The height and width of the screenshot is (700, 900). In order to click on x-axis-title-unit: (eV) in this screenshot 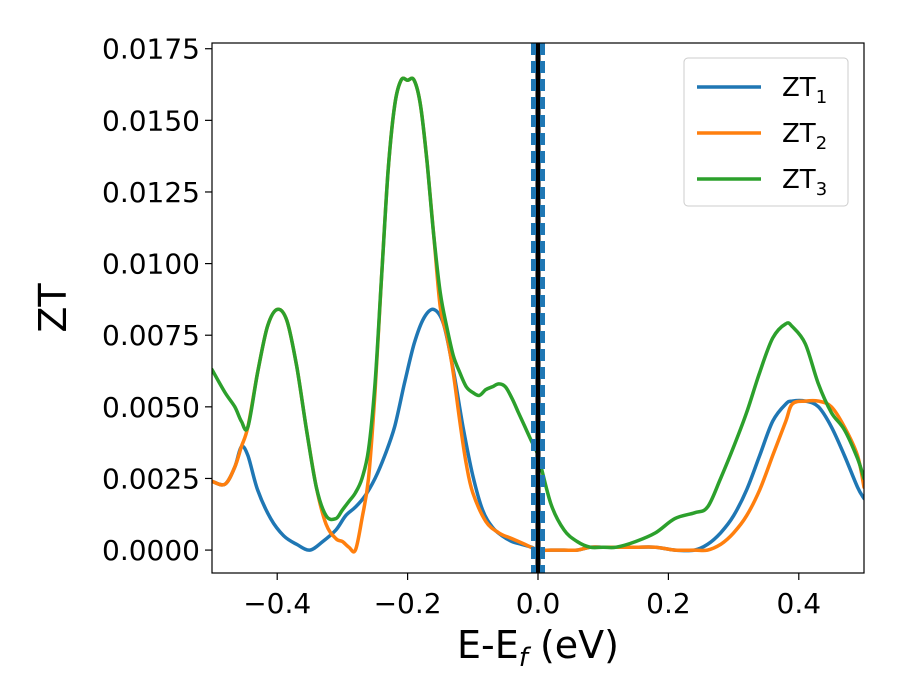, I will do `click(573, 645)`.